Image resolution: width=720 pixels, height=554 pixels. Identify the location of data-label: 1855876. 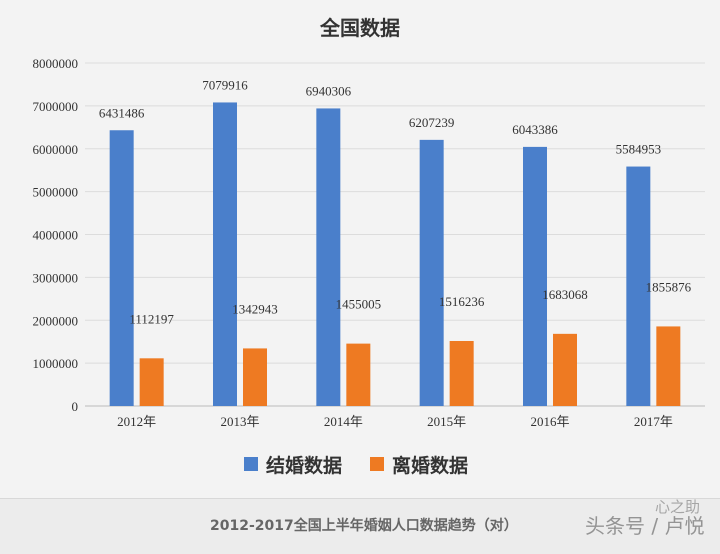
(669, 286).